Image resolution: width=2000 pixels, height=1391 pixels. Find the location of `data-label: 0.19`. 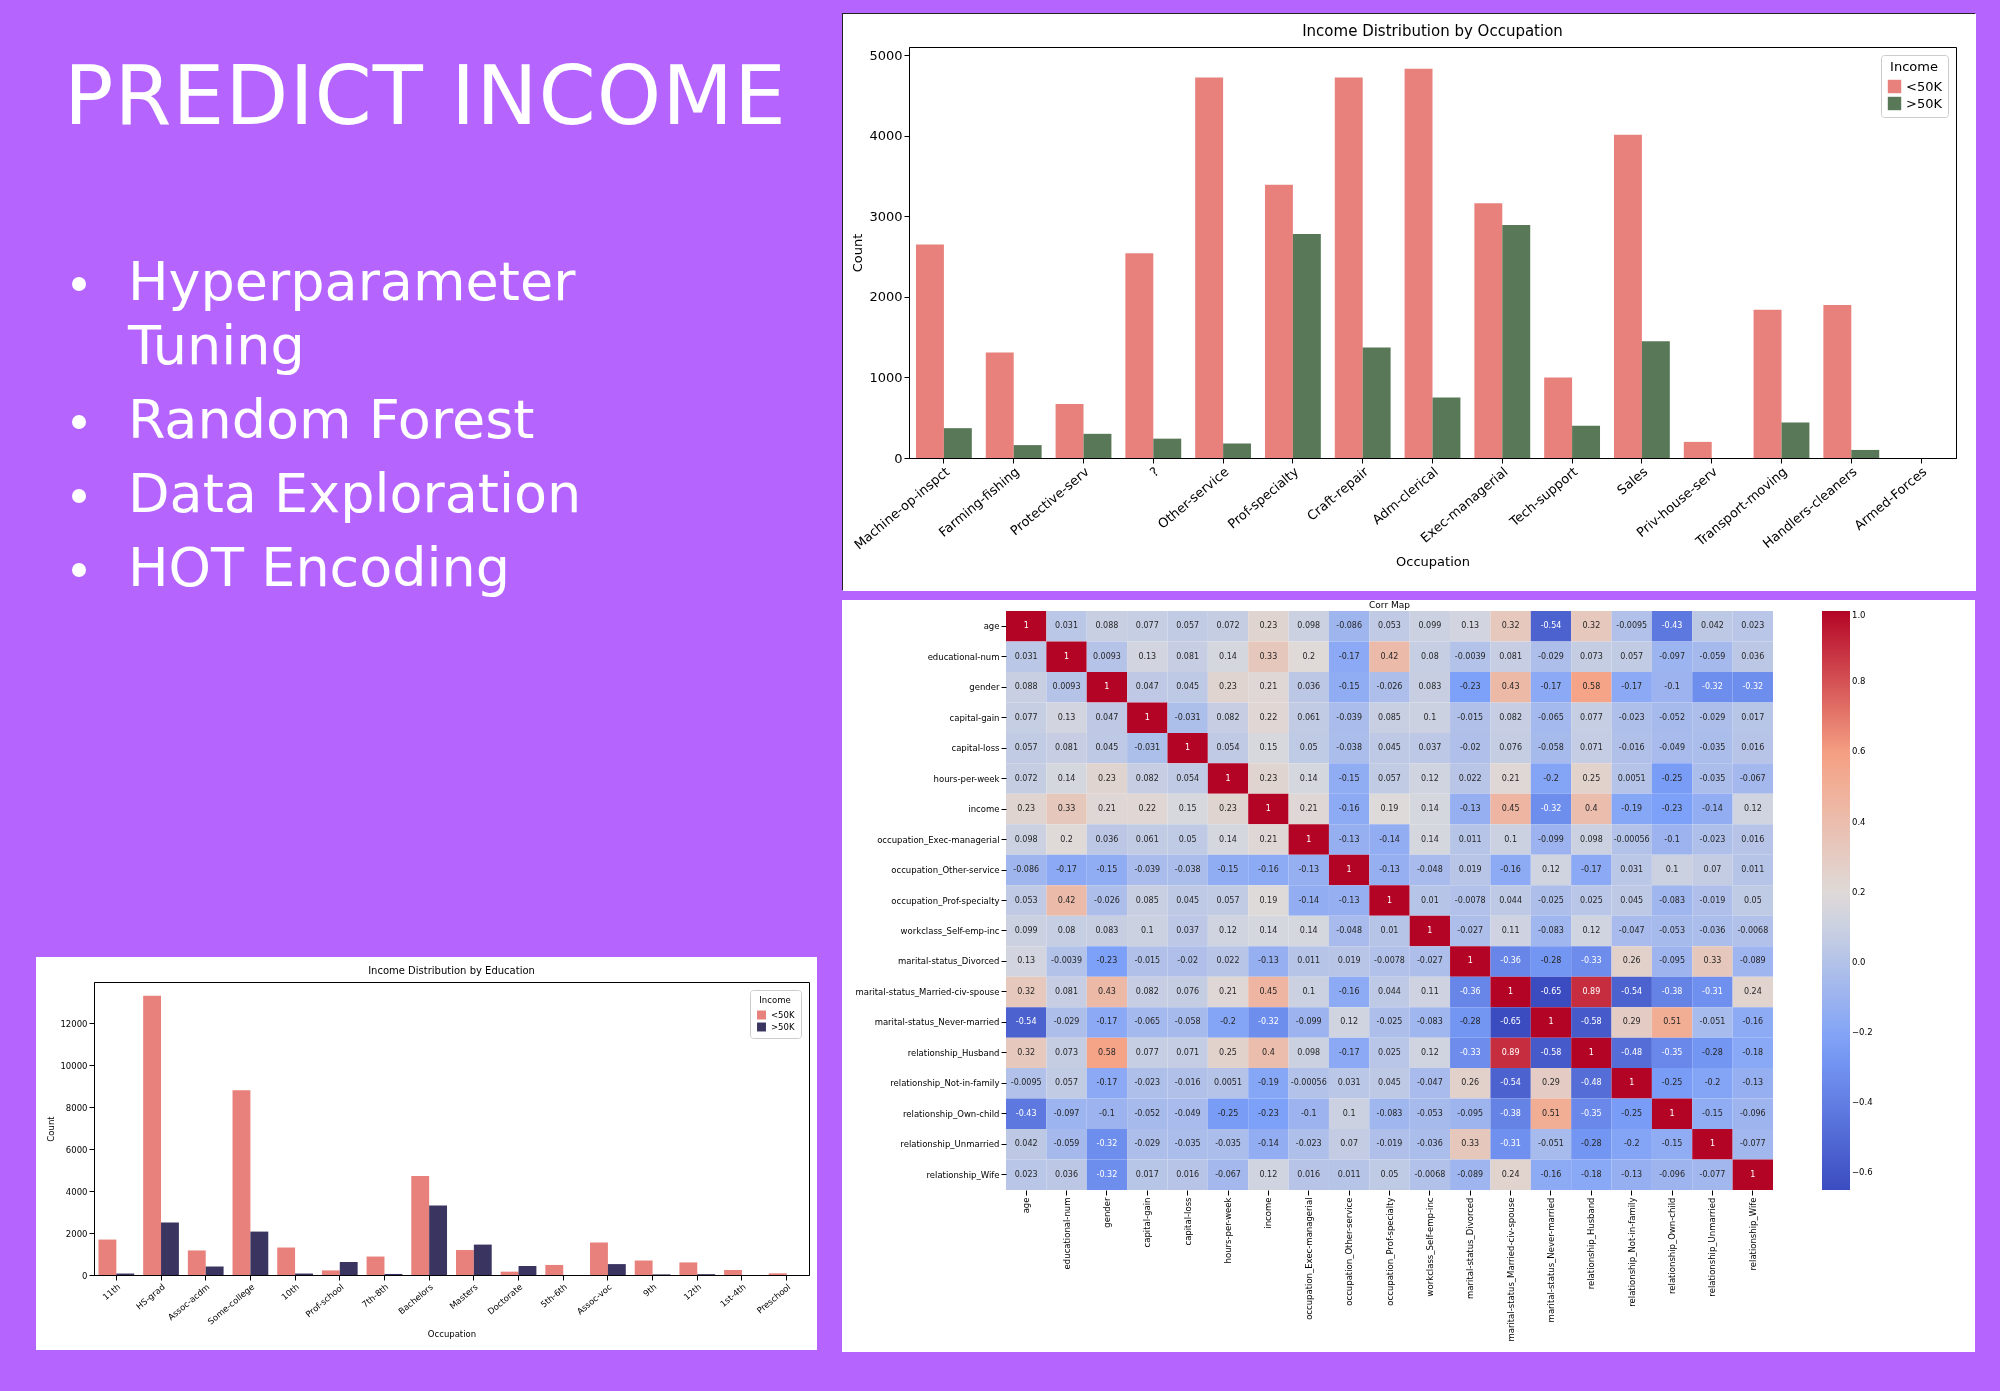

data-label: 0.19 is located at coordinates (1268, 900).